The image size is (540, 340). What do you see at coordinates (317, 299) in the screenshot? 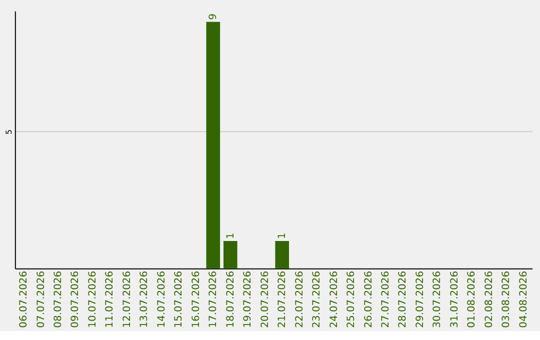
I see `x-tick-label: 23.07.2026` at bounding box center [317, 299].